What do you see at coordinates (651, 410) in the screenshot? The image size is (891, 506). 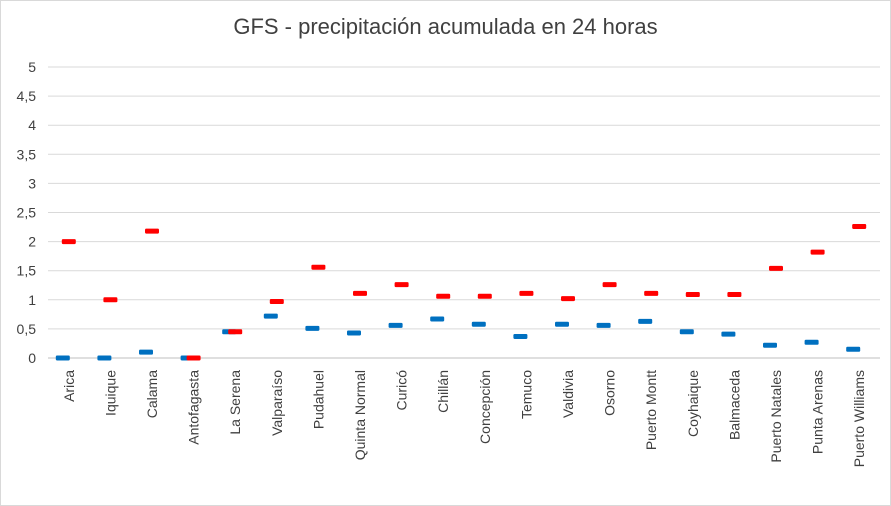 I see `x-tick-label: Puerto Montt` at bounding box center [651, 410].